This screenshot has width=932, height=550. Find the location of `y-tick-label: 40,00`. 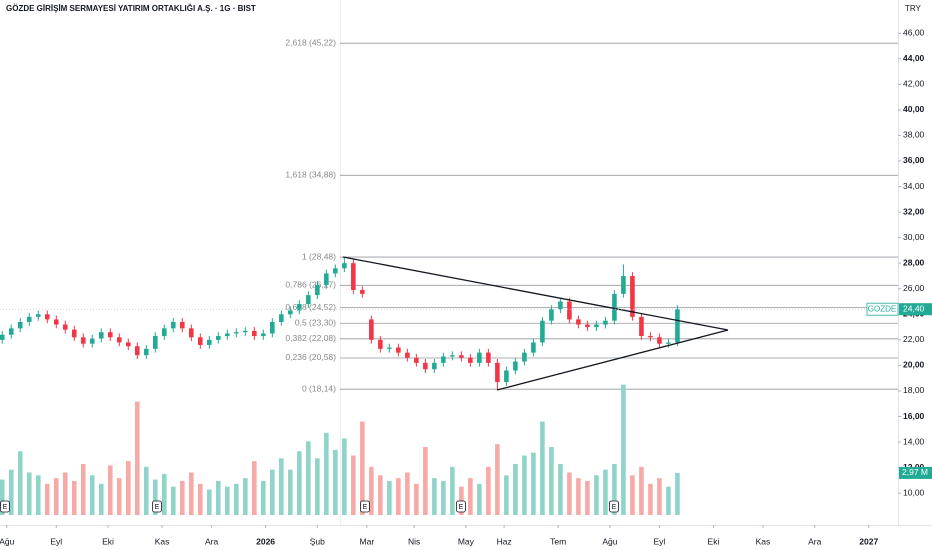

y-tick-label: 40,00 is located at coordinates (914, 109).